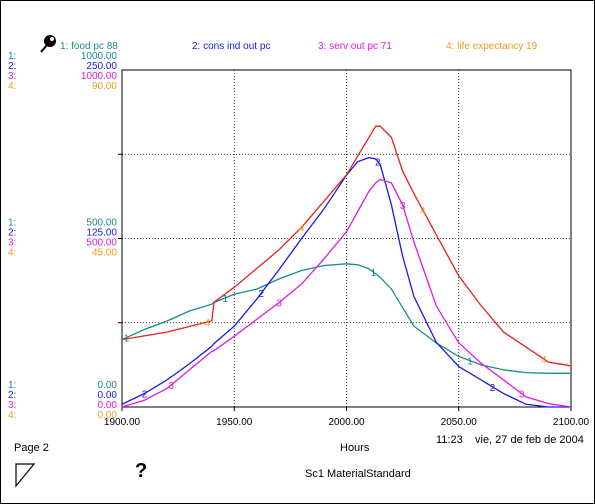 The width and height of the screenshot is (595, 504). I want to click on legend-entry: 3: serv out pc 71, so click(355, 46).